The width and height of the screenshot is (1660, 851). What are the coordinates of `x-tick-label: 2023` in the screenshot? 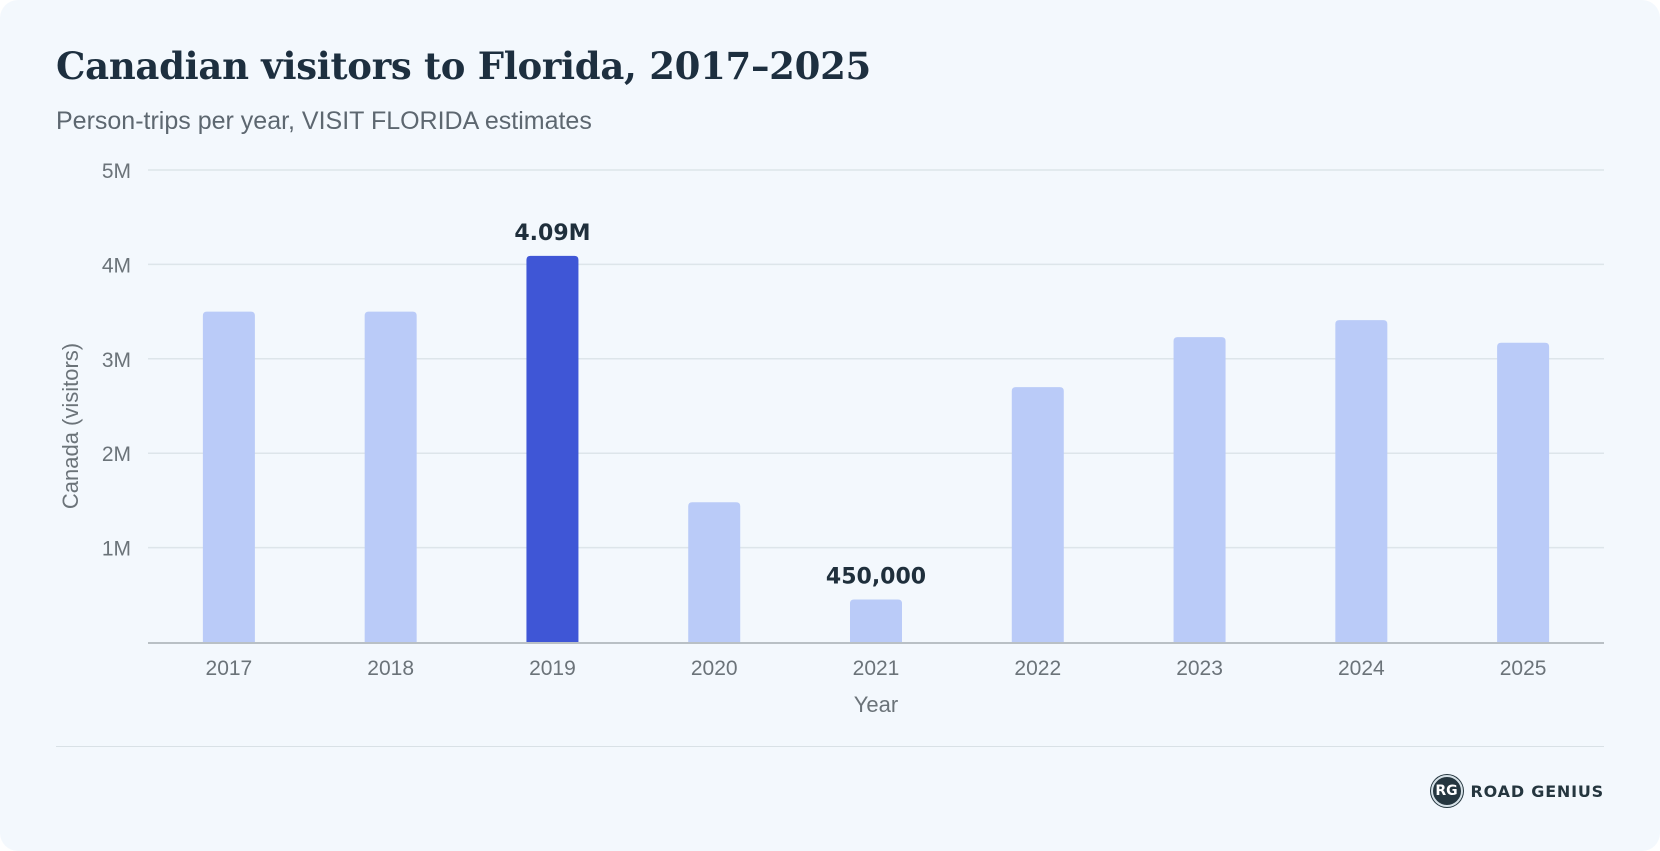 It's located at (1199, 668).